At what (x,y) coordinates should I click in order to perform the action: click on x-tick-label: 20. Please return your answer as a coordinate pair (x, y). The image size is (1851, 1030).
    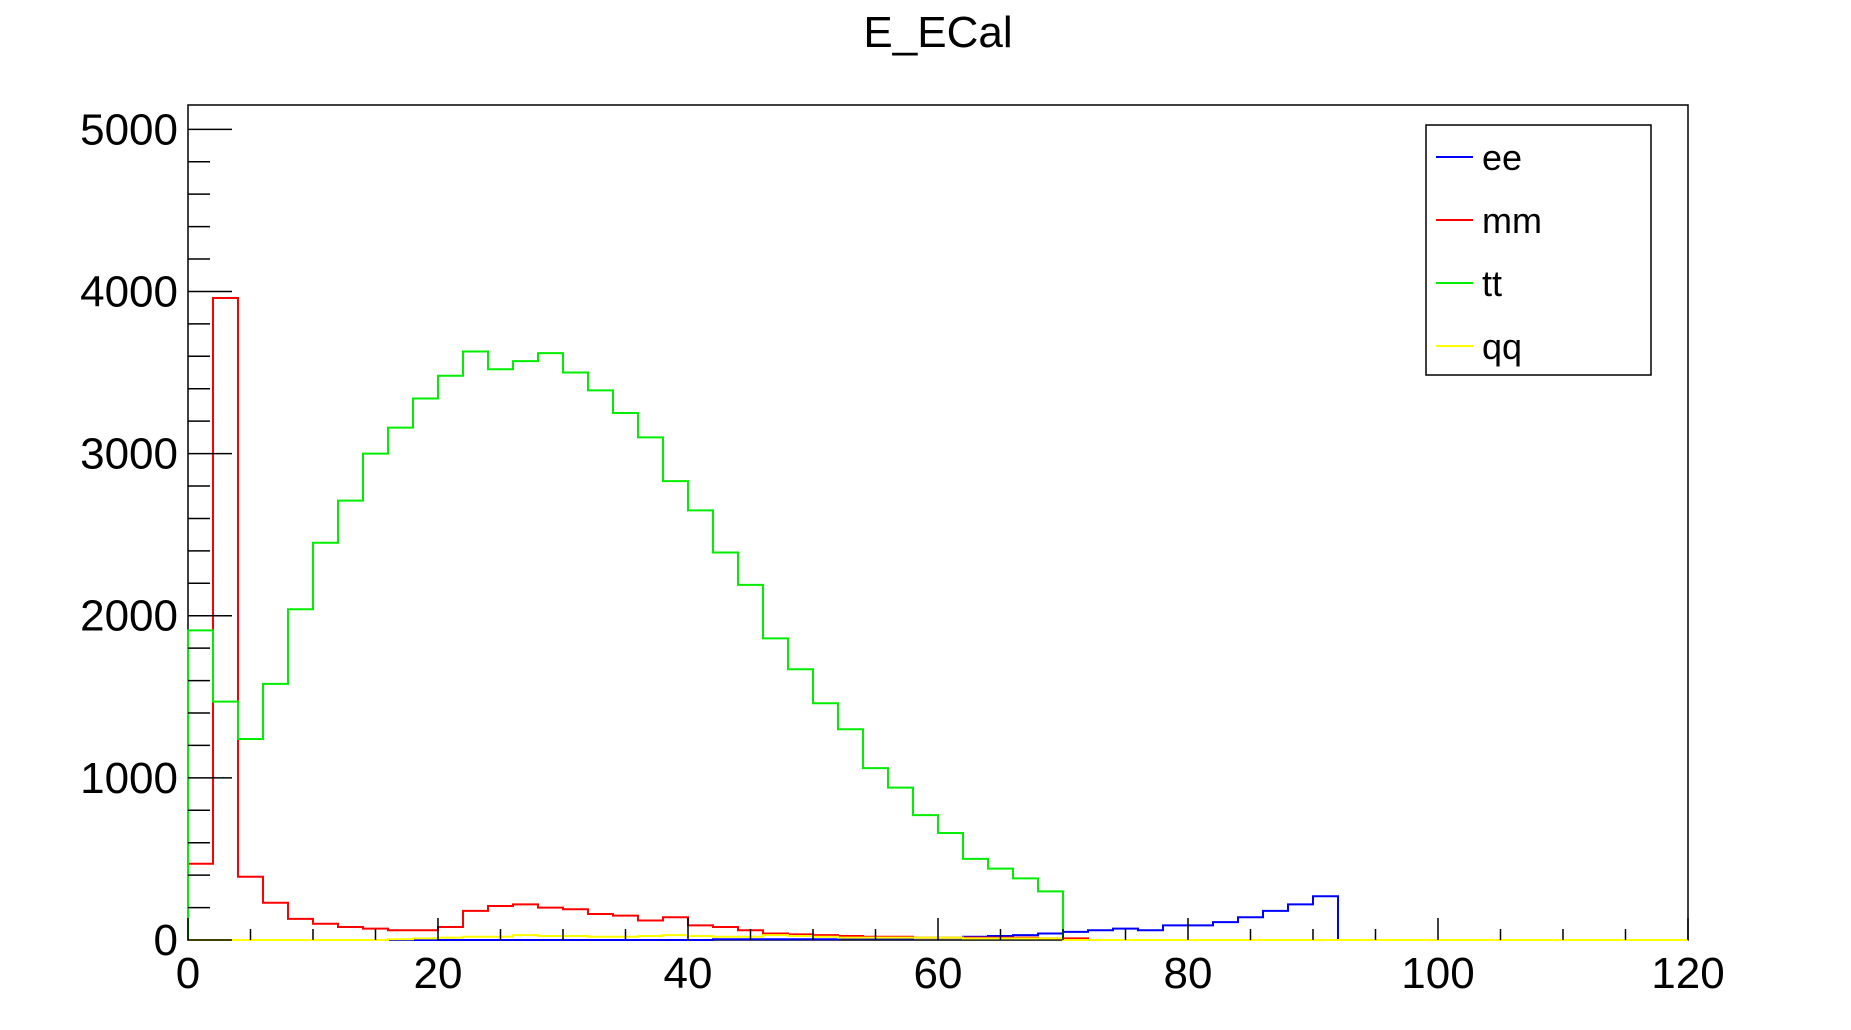
    Looking at the image, I should click on (438, 973).